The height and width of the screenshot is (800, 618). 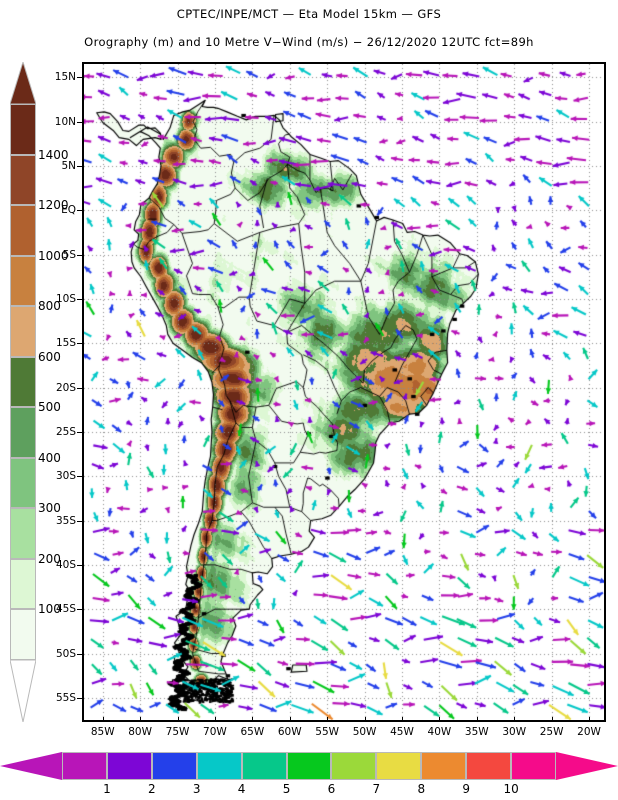 What do you see at coordinates (196, 789) in the screenshot?
I see `wind-tick-3: 3` at bounding box center [196, 789].